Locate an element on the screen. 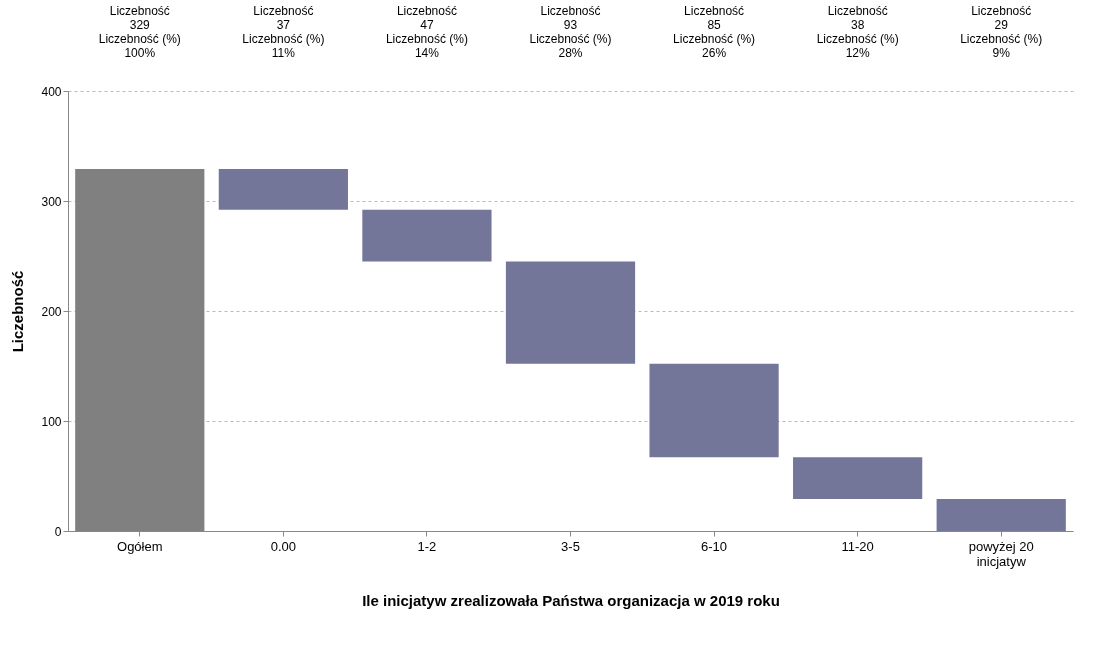  x-tick-label: 6-10 is located at coordinates (714, 546).